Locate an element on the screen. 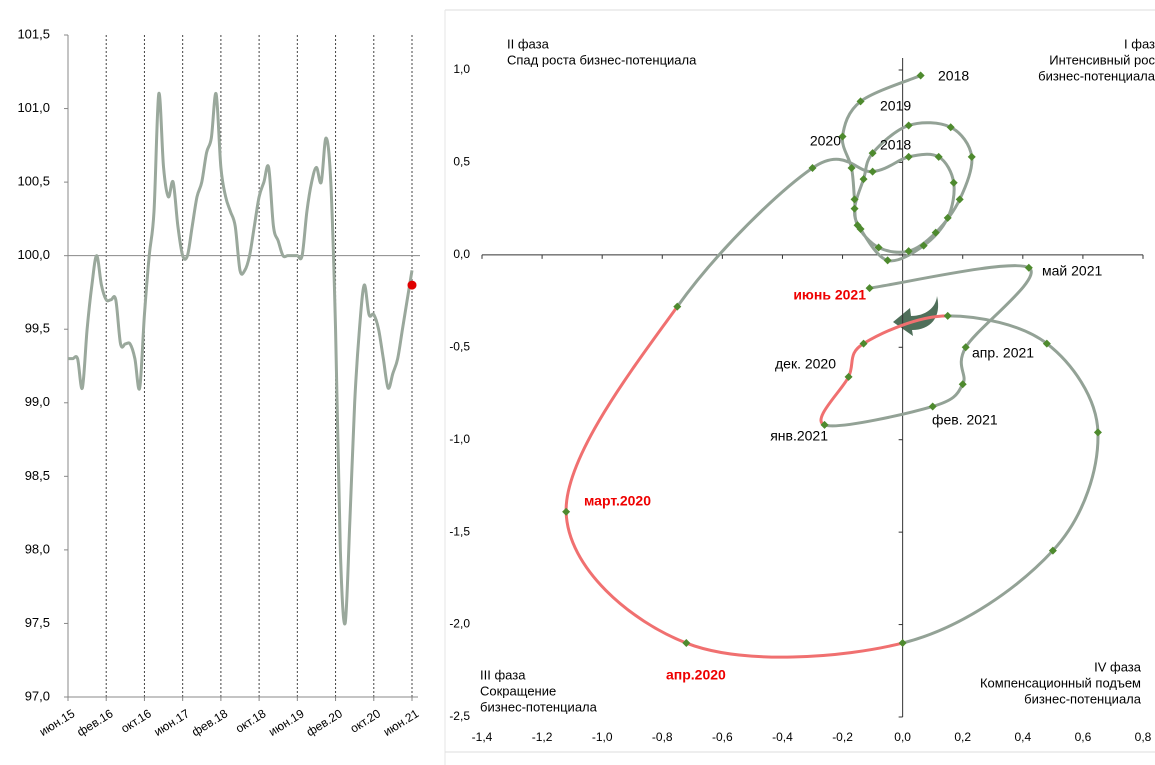  annotation: 2020 is located at coordinates (825, 141).